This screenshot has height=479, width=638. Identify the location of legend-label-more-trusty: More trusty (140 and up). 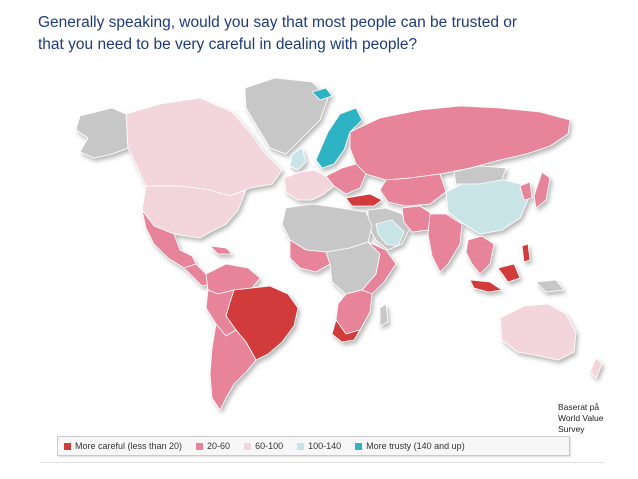
(415, 446).